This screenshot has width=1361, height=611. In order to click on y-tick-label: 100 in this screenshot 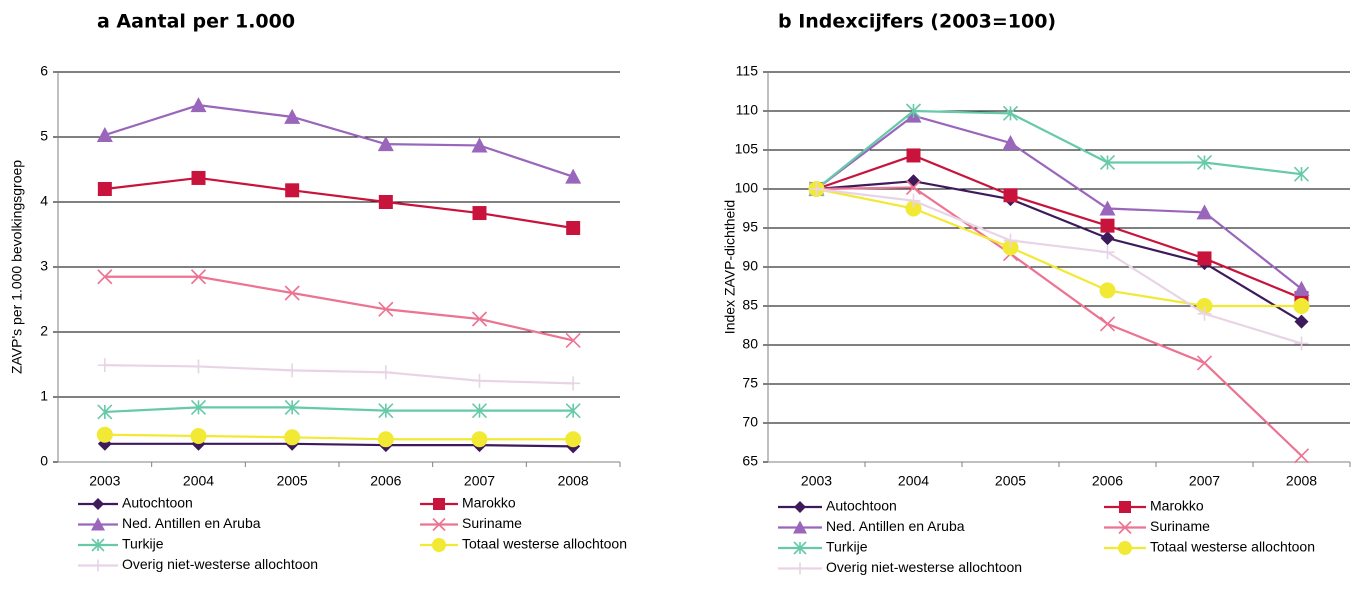, I will do `click(747, 188)`.